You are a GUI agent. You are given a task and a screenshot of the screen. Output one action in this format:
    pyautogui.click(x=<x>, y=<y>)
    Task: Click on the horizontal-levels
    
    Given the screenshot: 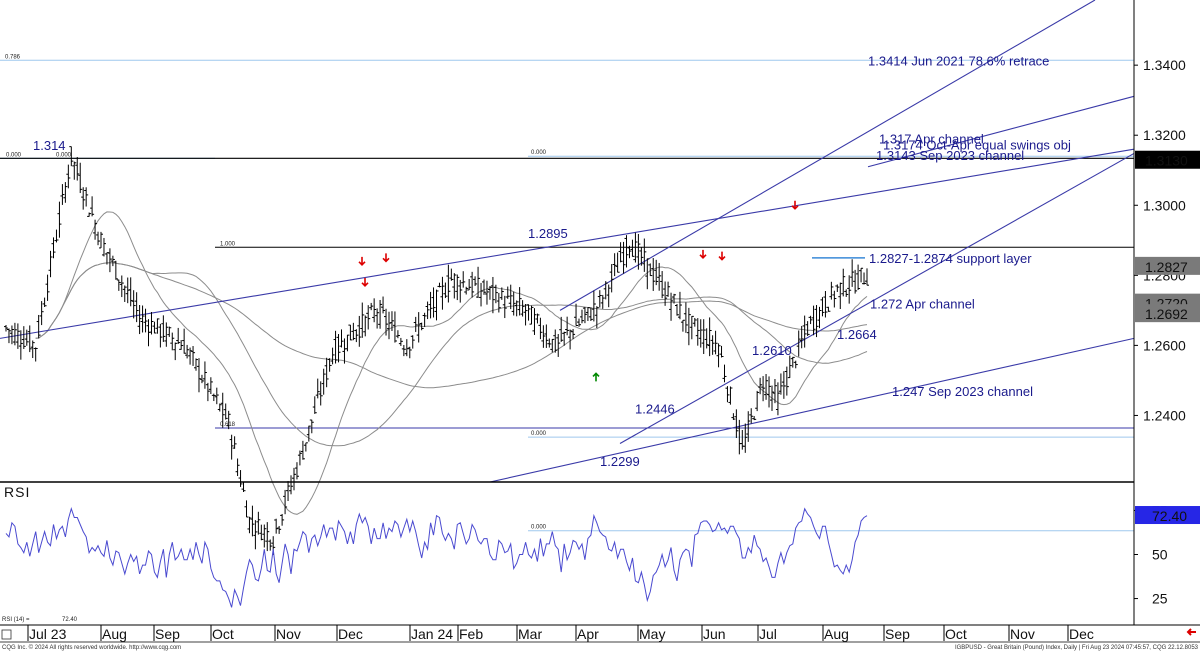 What is the action you would take?
    pyautogui.click(x=567, y=208)
    